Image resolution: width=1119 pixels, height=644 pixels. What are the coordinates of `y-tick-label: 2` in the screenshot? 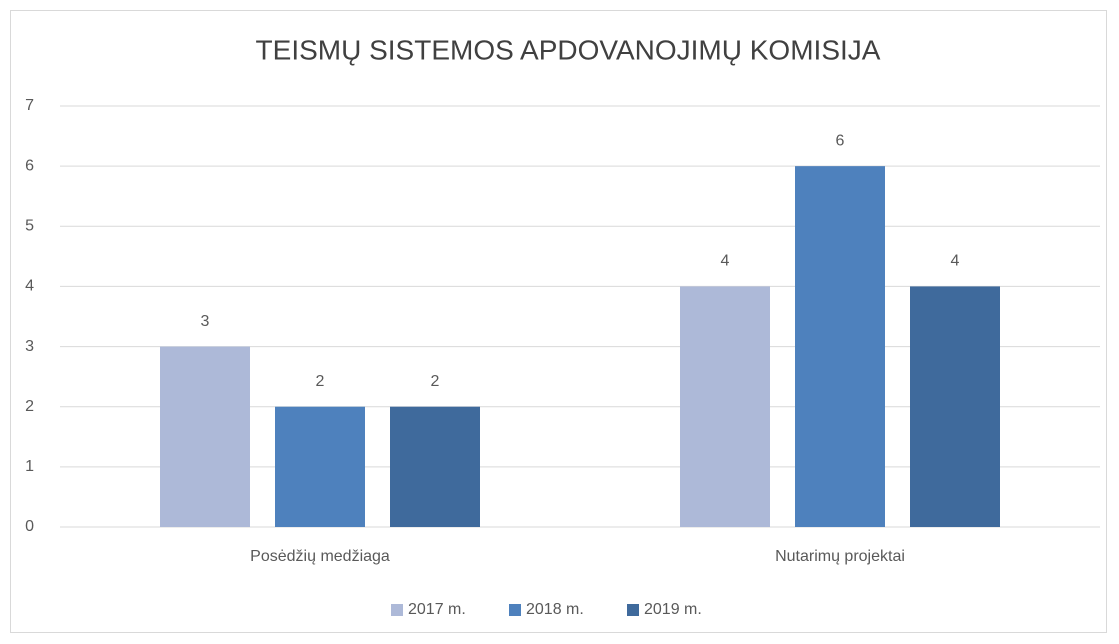 It's located at (29, 406).